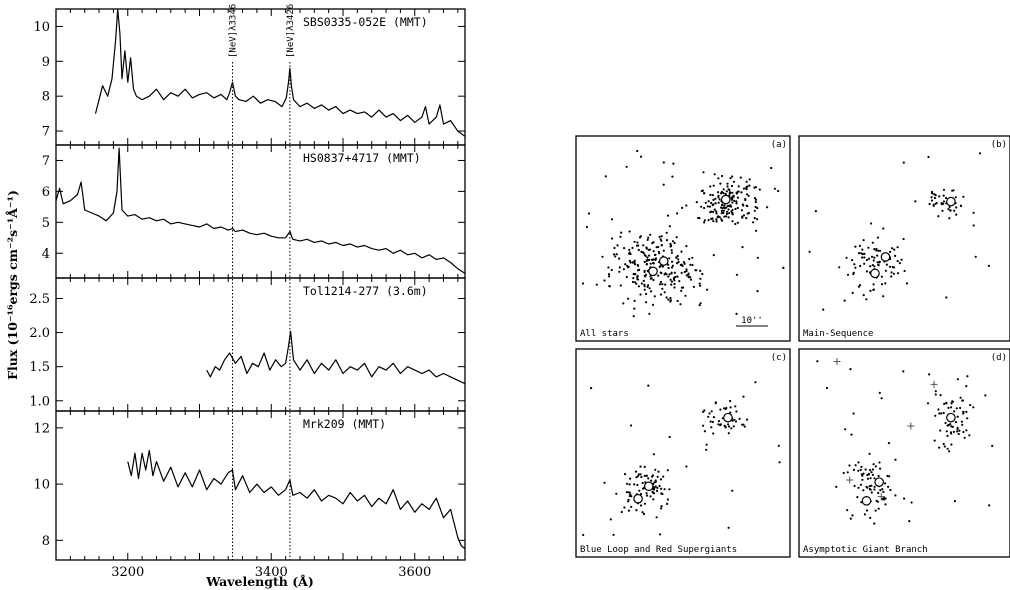 This screenshot has width=1010, height=590. Describe the element at coordinates (260, 485) in the screenshot. I see `panel-frame` at that location.